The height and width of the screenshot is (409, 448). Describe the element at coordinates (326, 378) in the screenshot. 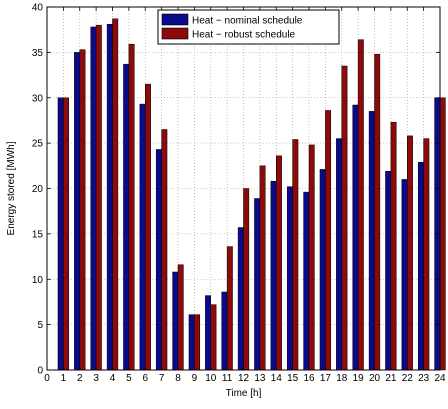

I see `x-tick-label: 17` at that location.